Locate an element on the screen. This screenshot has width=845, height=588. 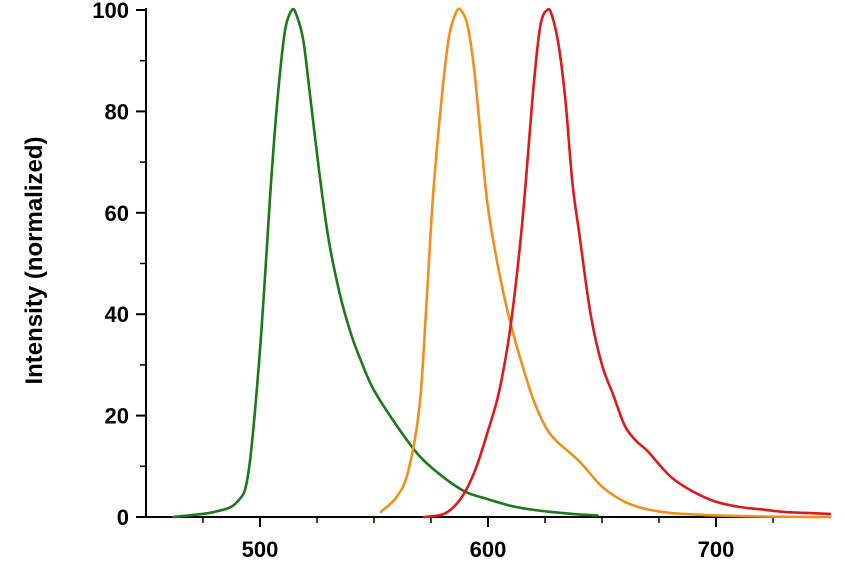
y-tick-label: 0 is located at coordinates (123, 517).